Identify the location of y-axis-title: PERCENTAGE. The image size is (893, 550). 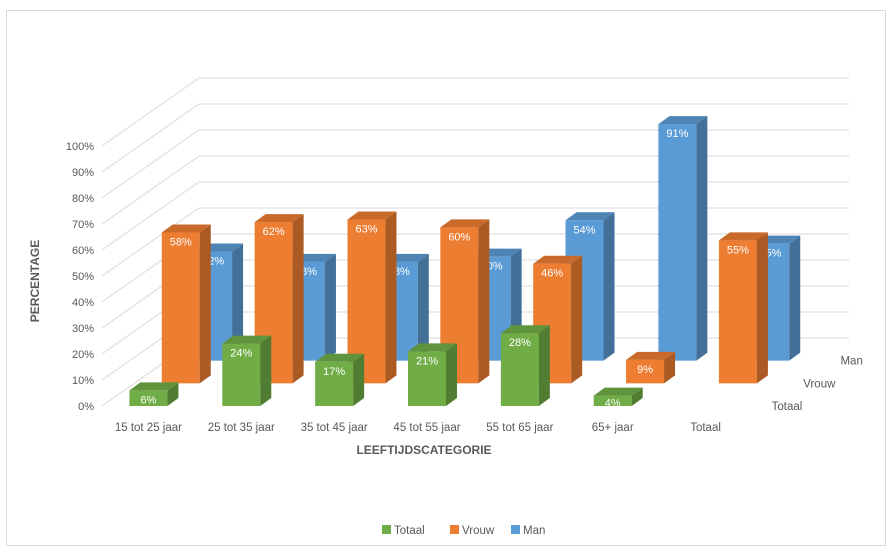
(35, 281).